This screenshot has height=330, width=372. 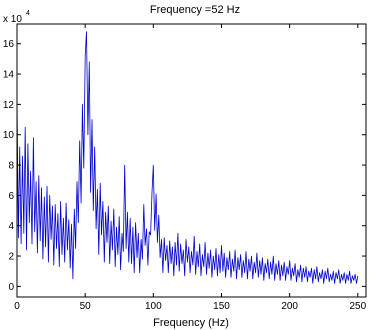 I want to click on y-tick-label: 2, so click(x=11, y=257).